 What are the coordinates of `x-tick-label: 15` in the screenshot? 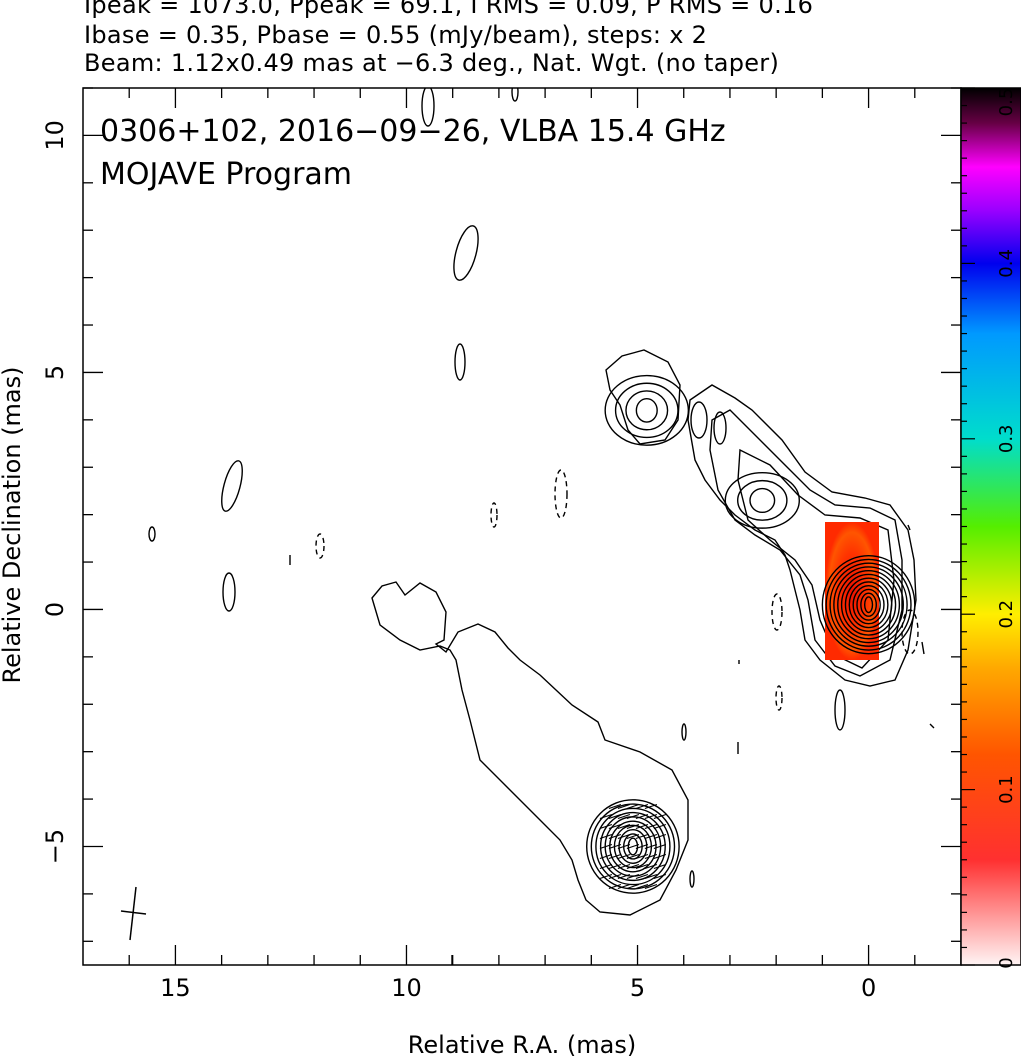 It's located at (175, 988).